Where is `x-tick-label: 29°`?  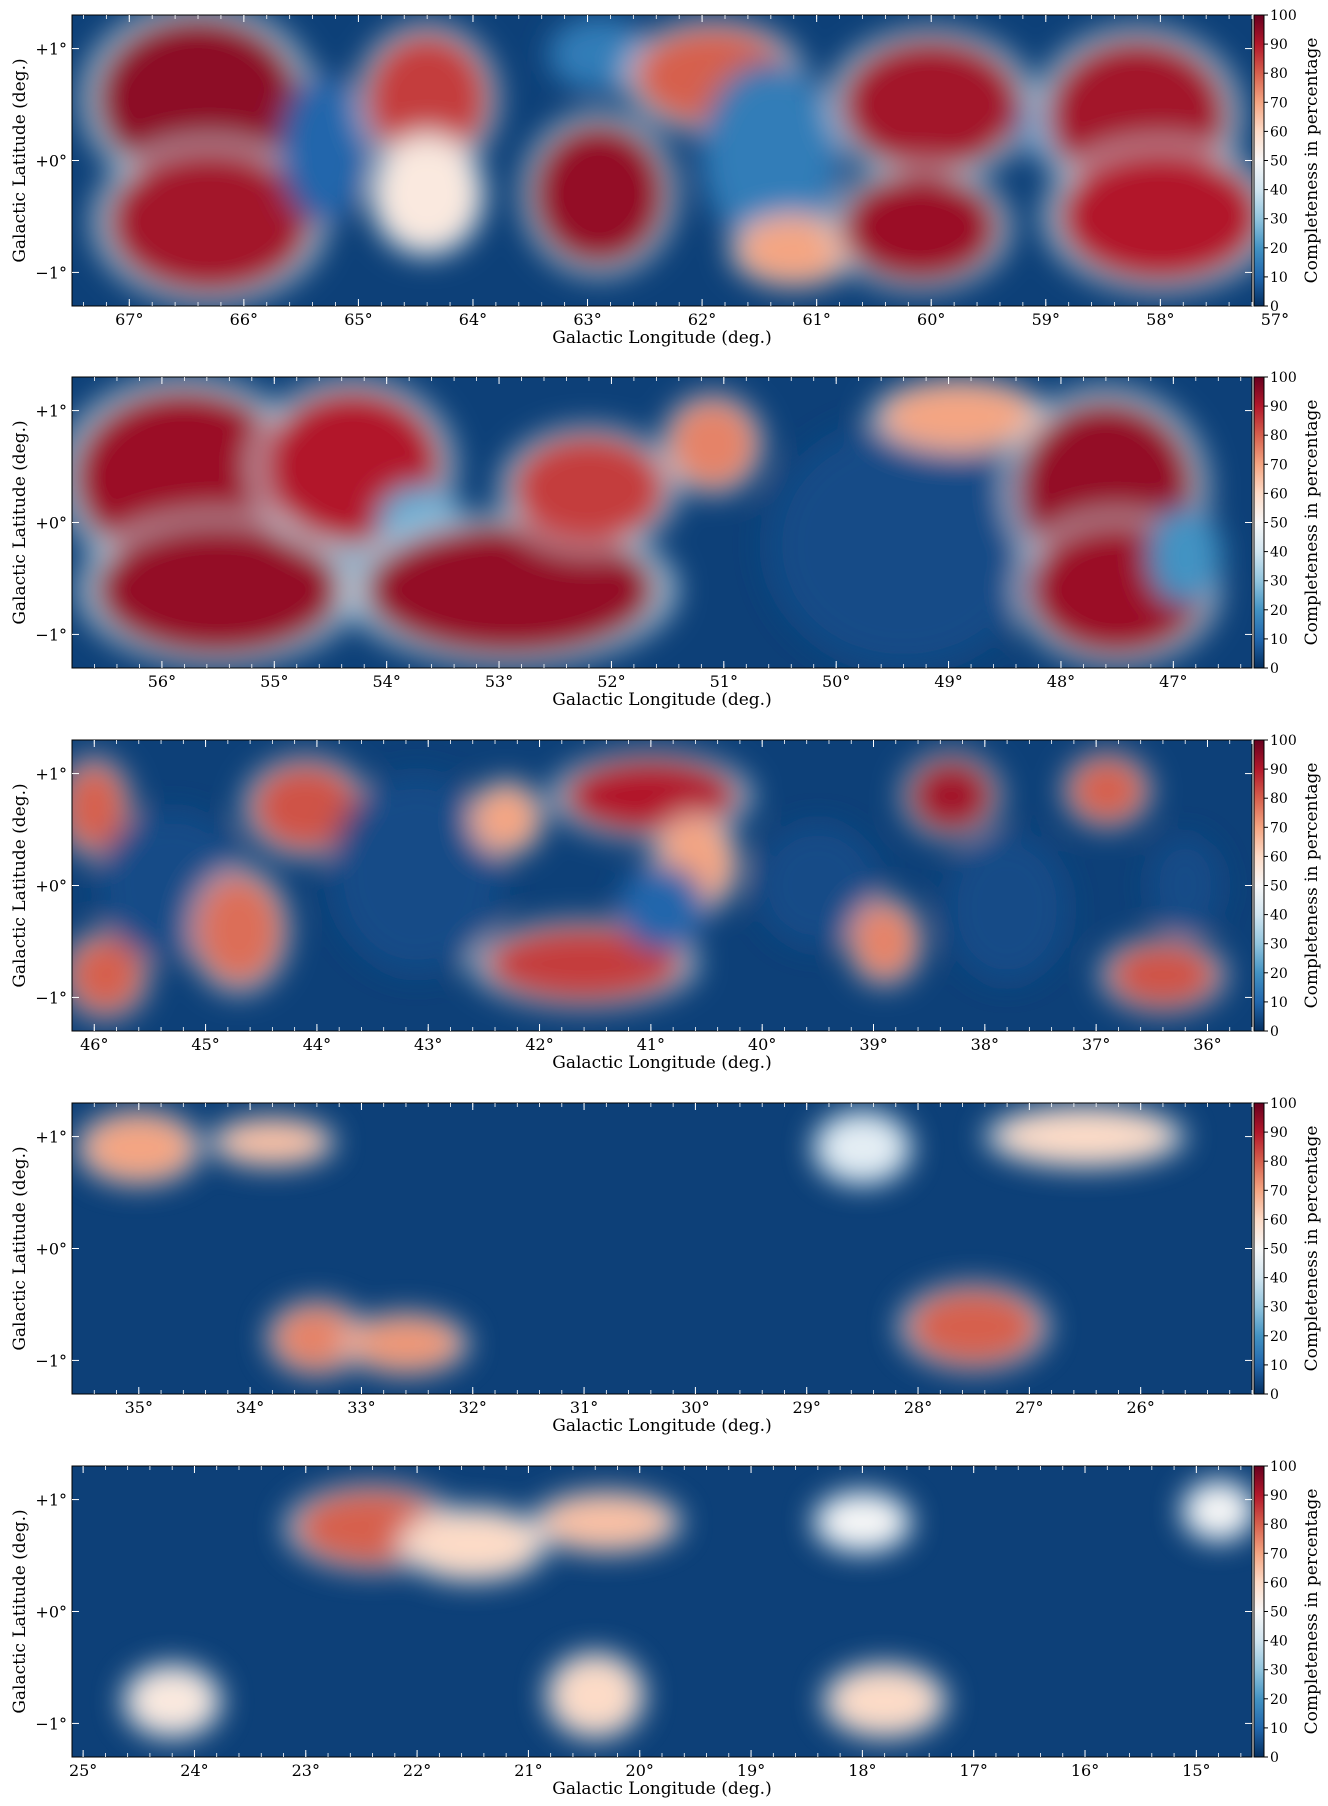
x-tick-label: 29° is located at coordinates (807, 1407).